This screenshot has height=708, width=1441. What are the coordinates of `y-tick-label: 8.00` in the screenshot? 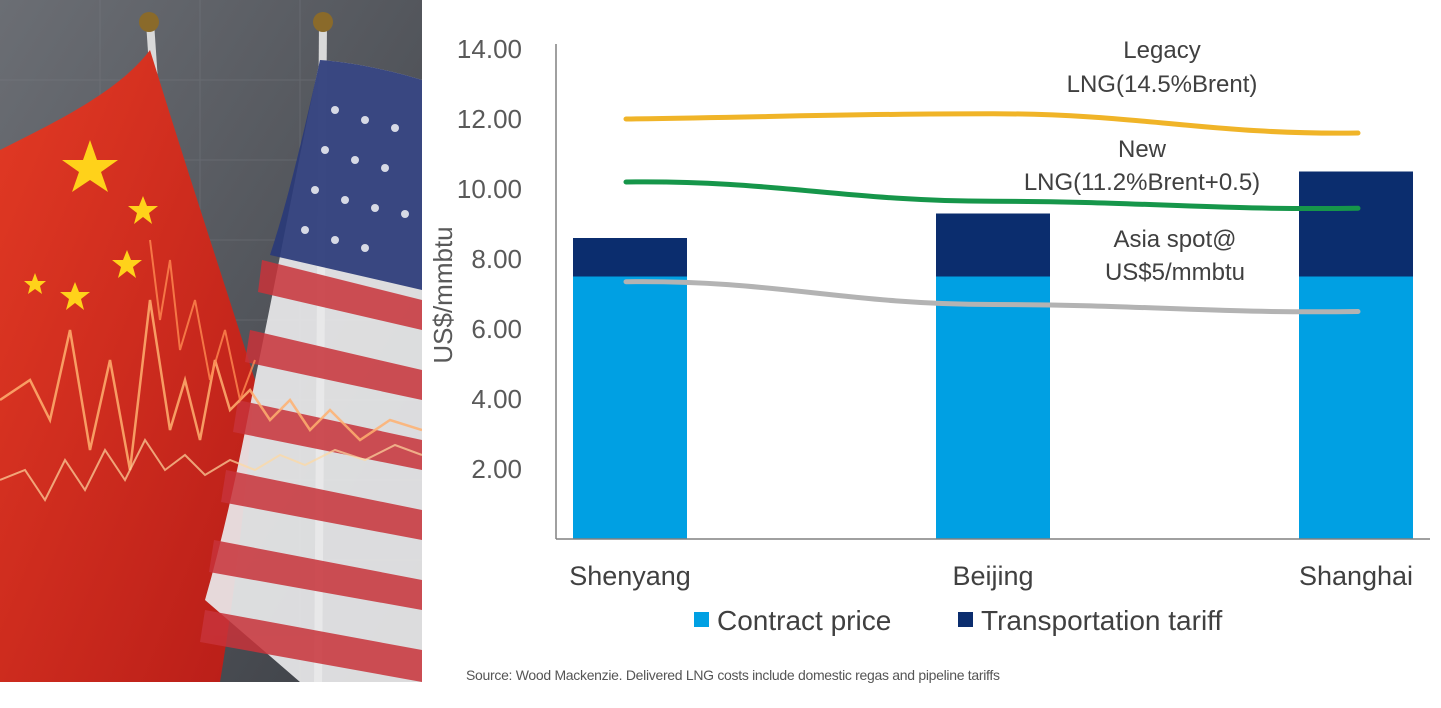 It's located at (496, 259).